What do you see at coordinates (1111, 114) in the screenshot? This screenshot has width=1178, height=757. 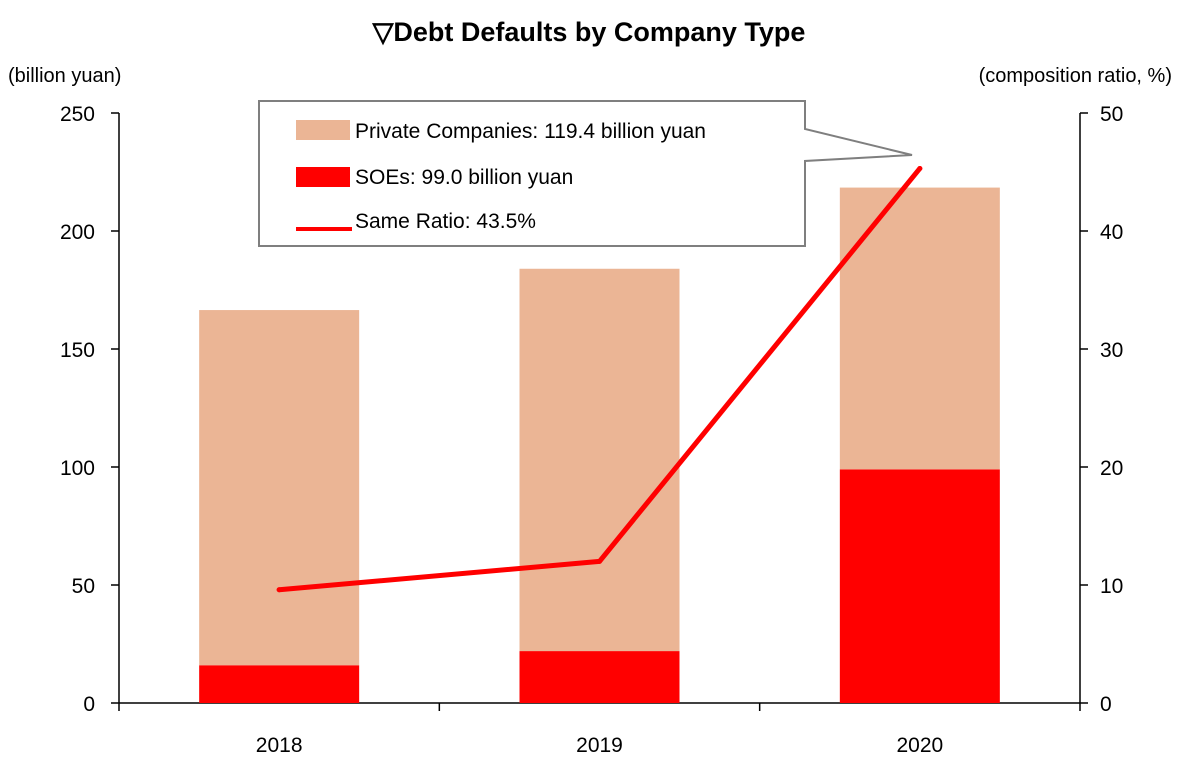 I see `y-right-tick-label: 50` at bounding box center [1111, 114].